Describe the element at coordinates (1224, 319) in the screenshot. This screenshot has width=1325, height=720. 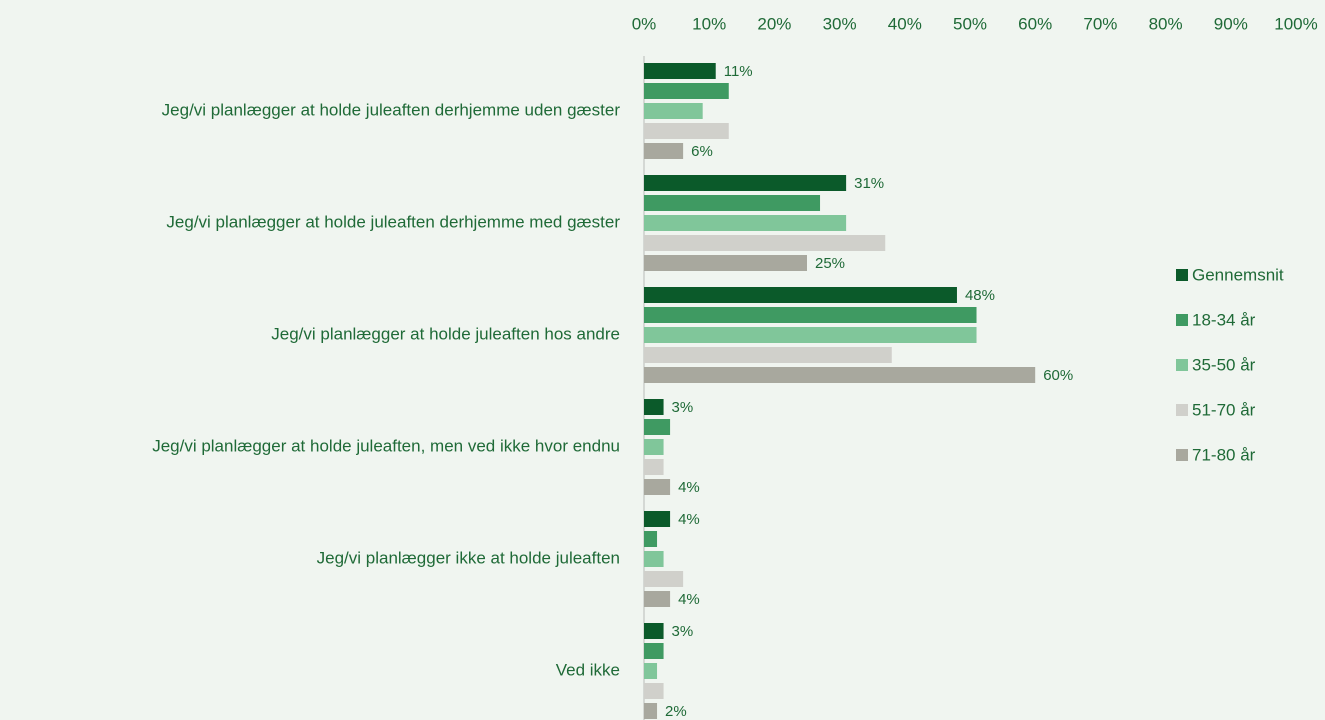
I see `legend-label: 18-34 år` at that location.